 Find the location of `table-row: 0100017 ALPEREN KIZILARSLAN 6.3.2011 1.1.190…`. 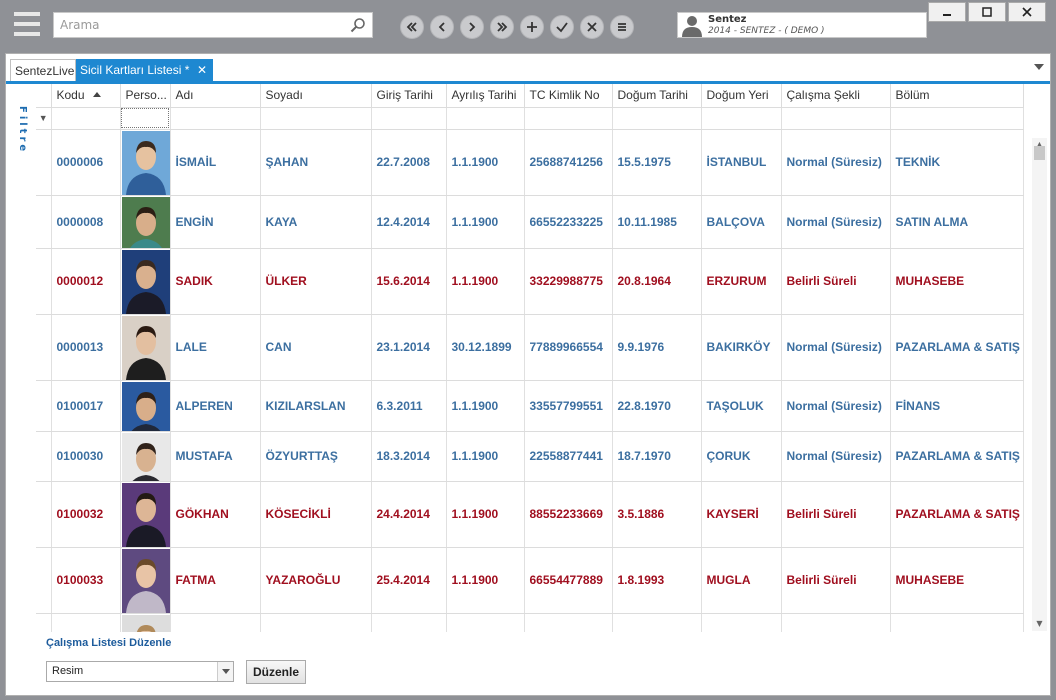

table-row: 0100017 ALPEREN KIZILARSLAN 6.3.2011 1.1.190… is located at coordinates (530, 406).